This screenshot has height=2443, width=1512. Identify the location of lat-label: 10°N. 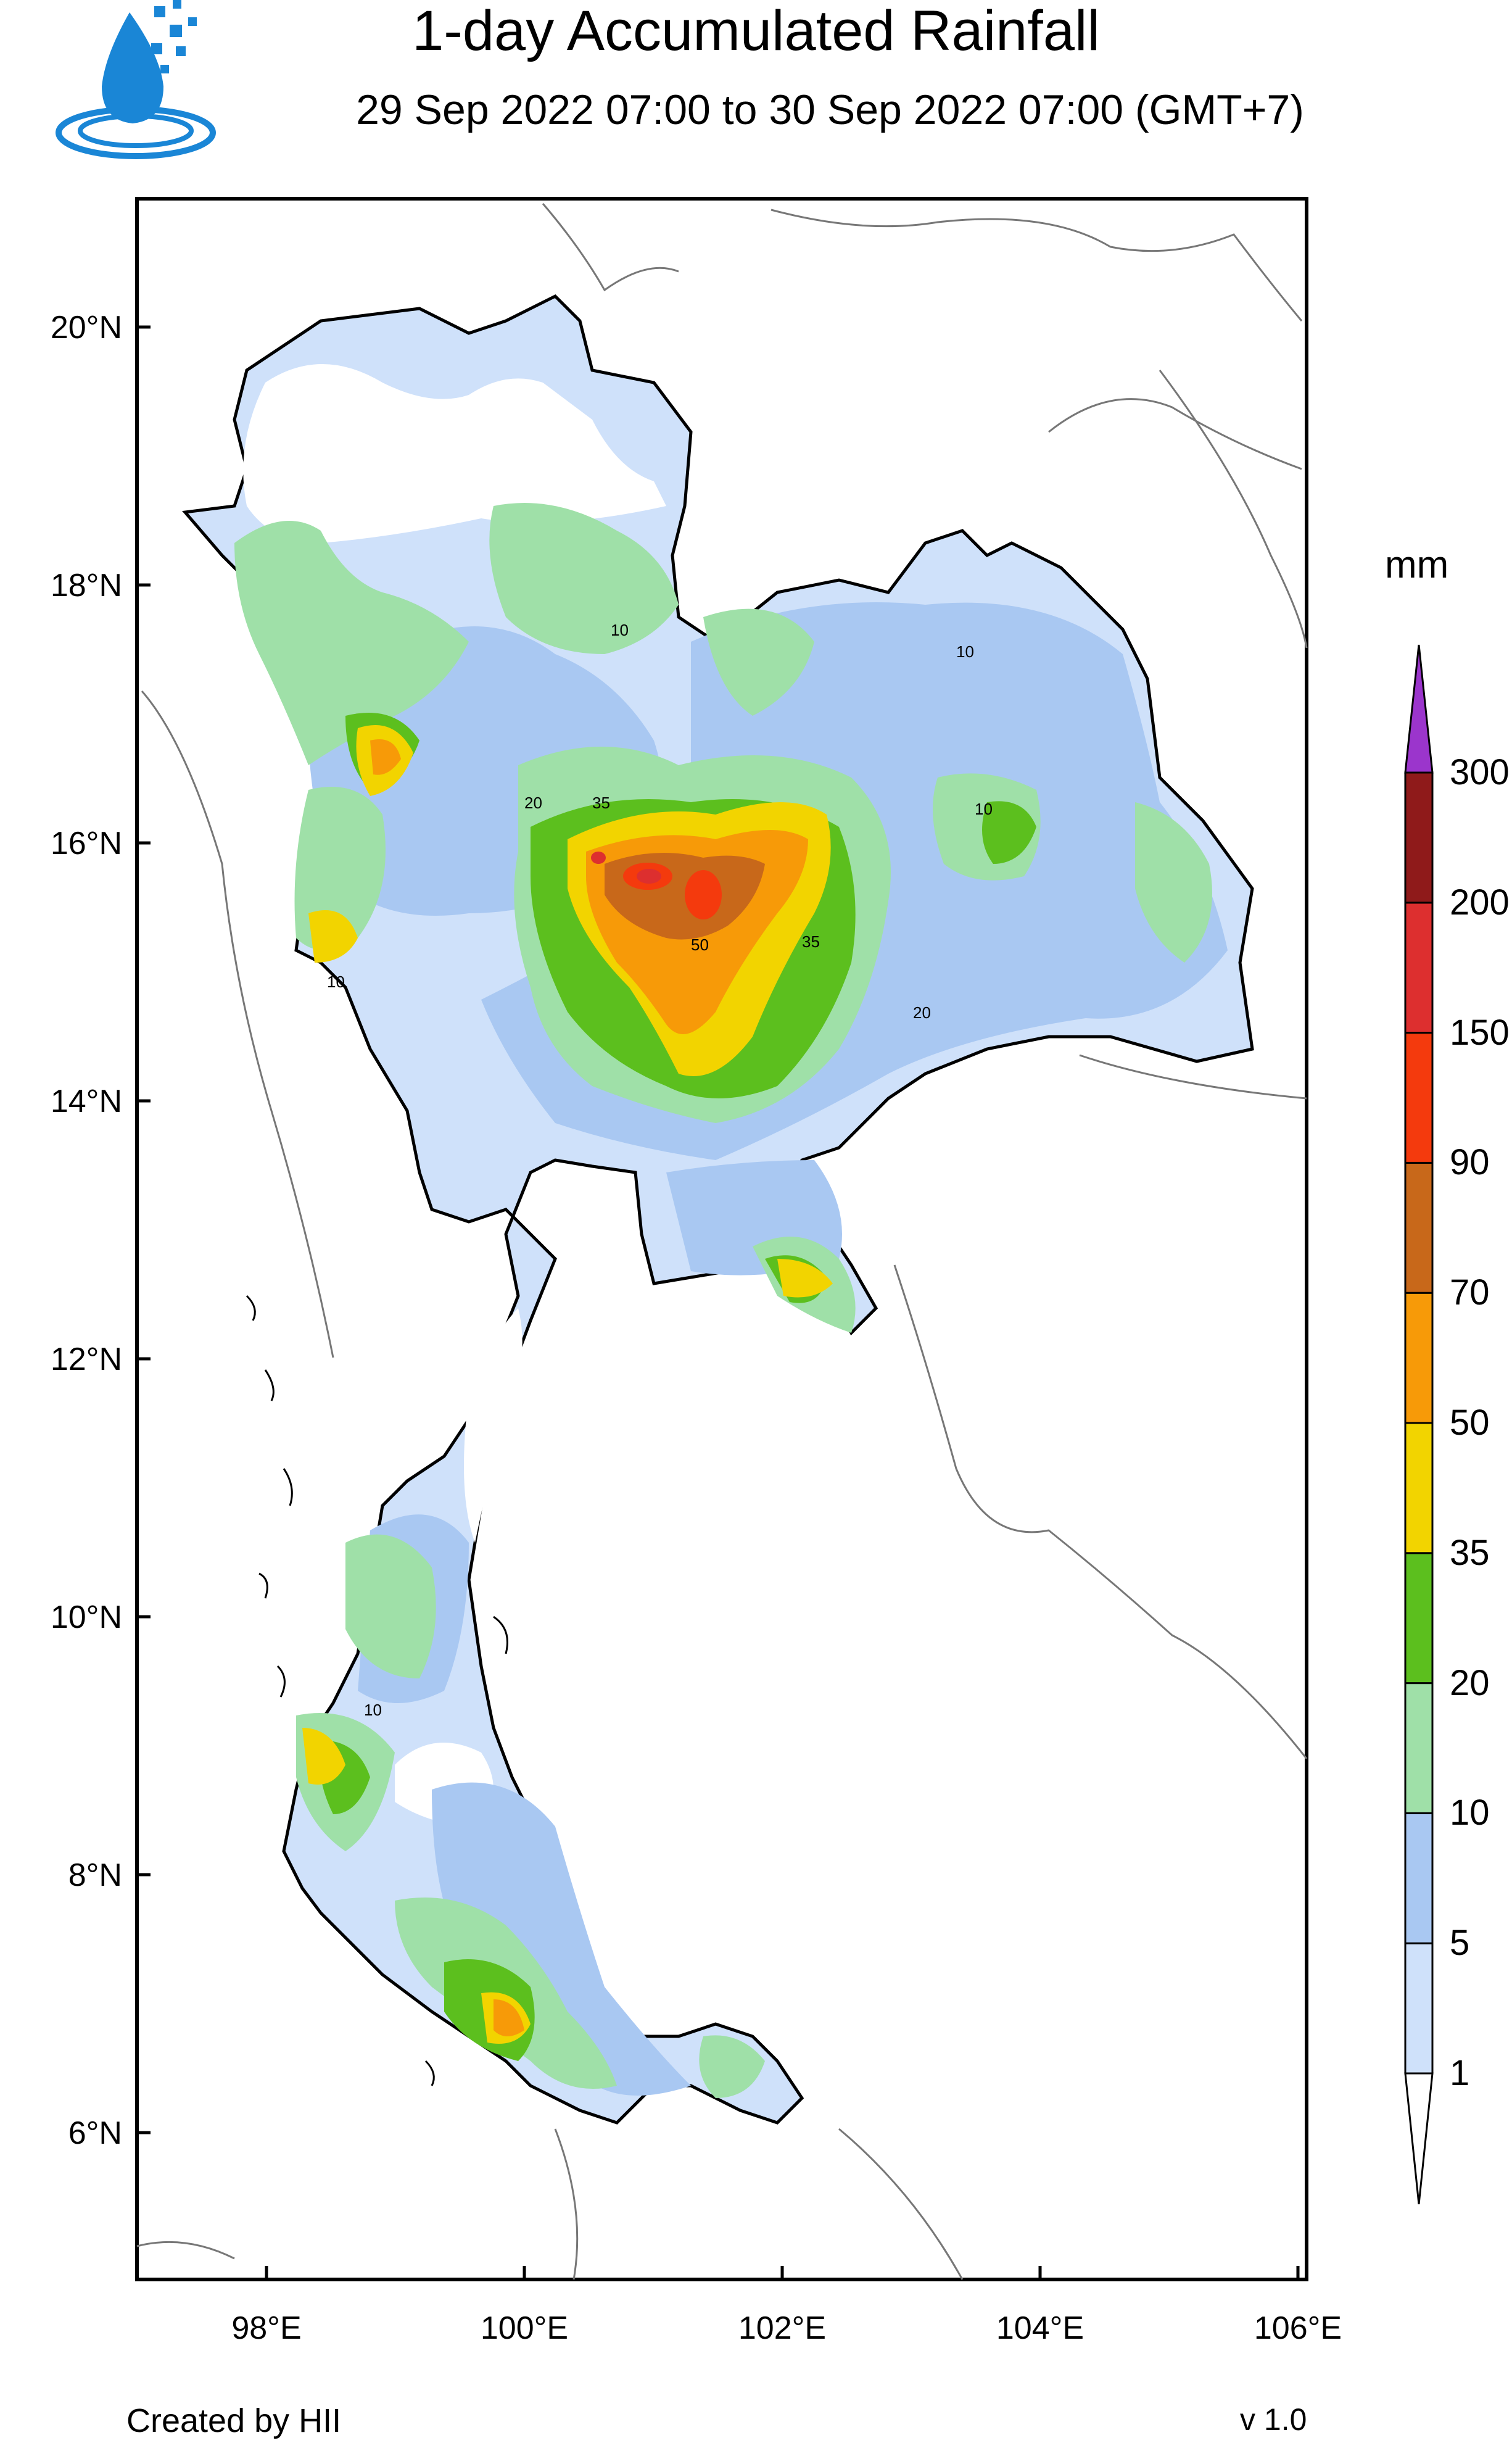
(86, 1617).